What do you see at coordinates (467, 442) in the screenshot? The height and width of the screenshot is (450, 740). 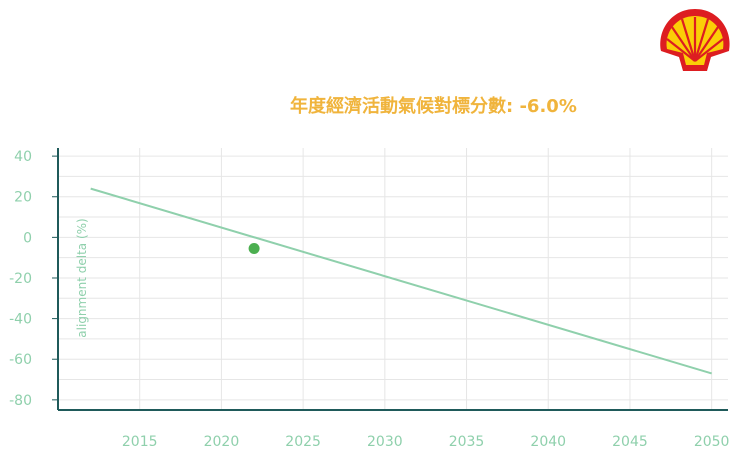 I see `x-tick-label: 2035` at bounding box center [467, 442].